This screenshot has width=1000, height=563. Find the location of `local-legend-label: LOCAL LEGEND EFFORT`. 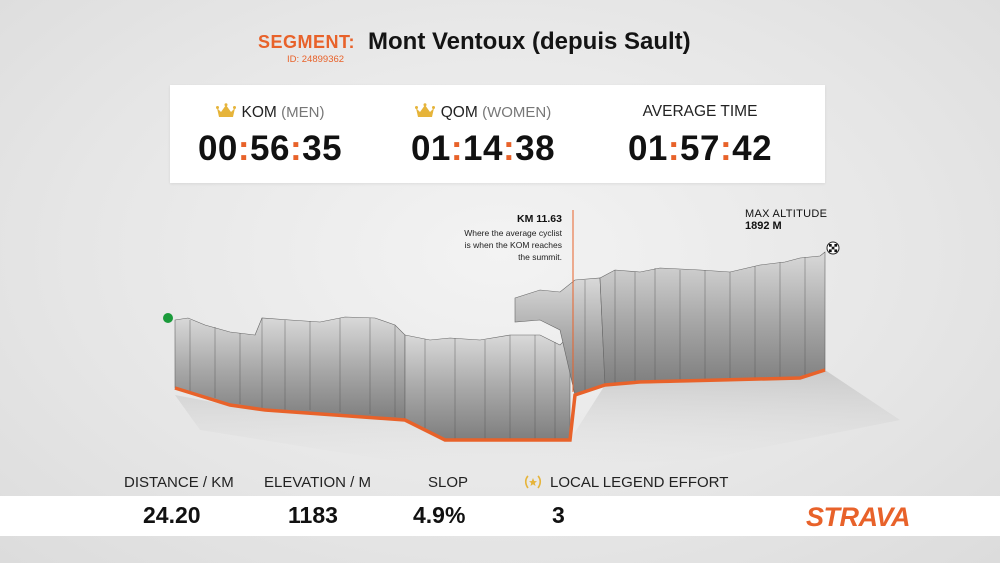

local-legend-label: LOCAL LEGEND EFFORT is located at coordinates (639, 482).